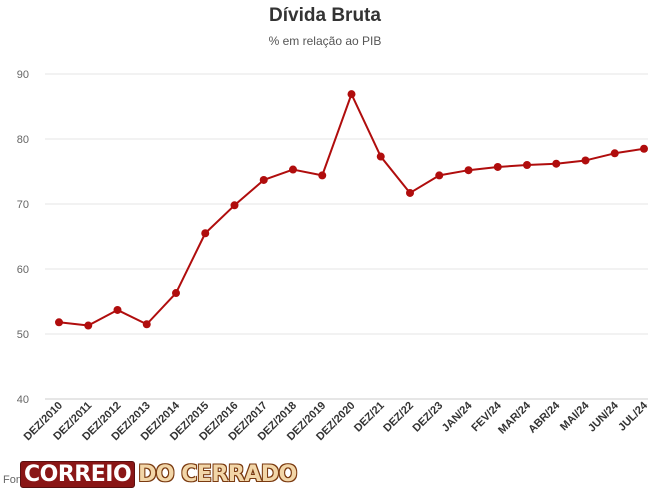 The width and height of the screenshot is (650, 495). What do you see at coordinates (428, 417) in the screenshot?
I see `x-tick-label: DEZ/23` at bounding box center [428, 417].